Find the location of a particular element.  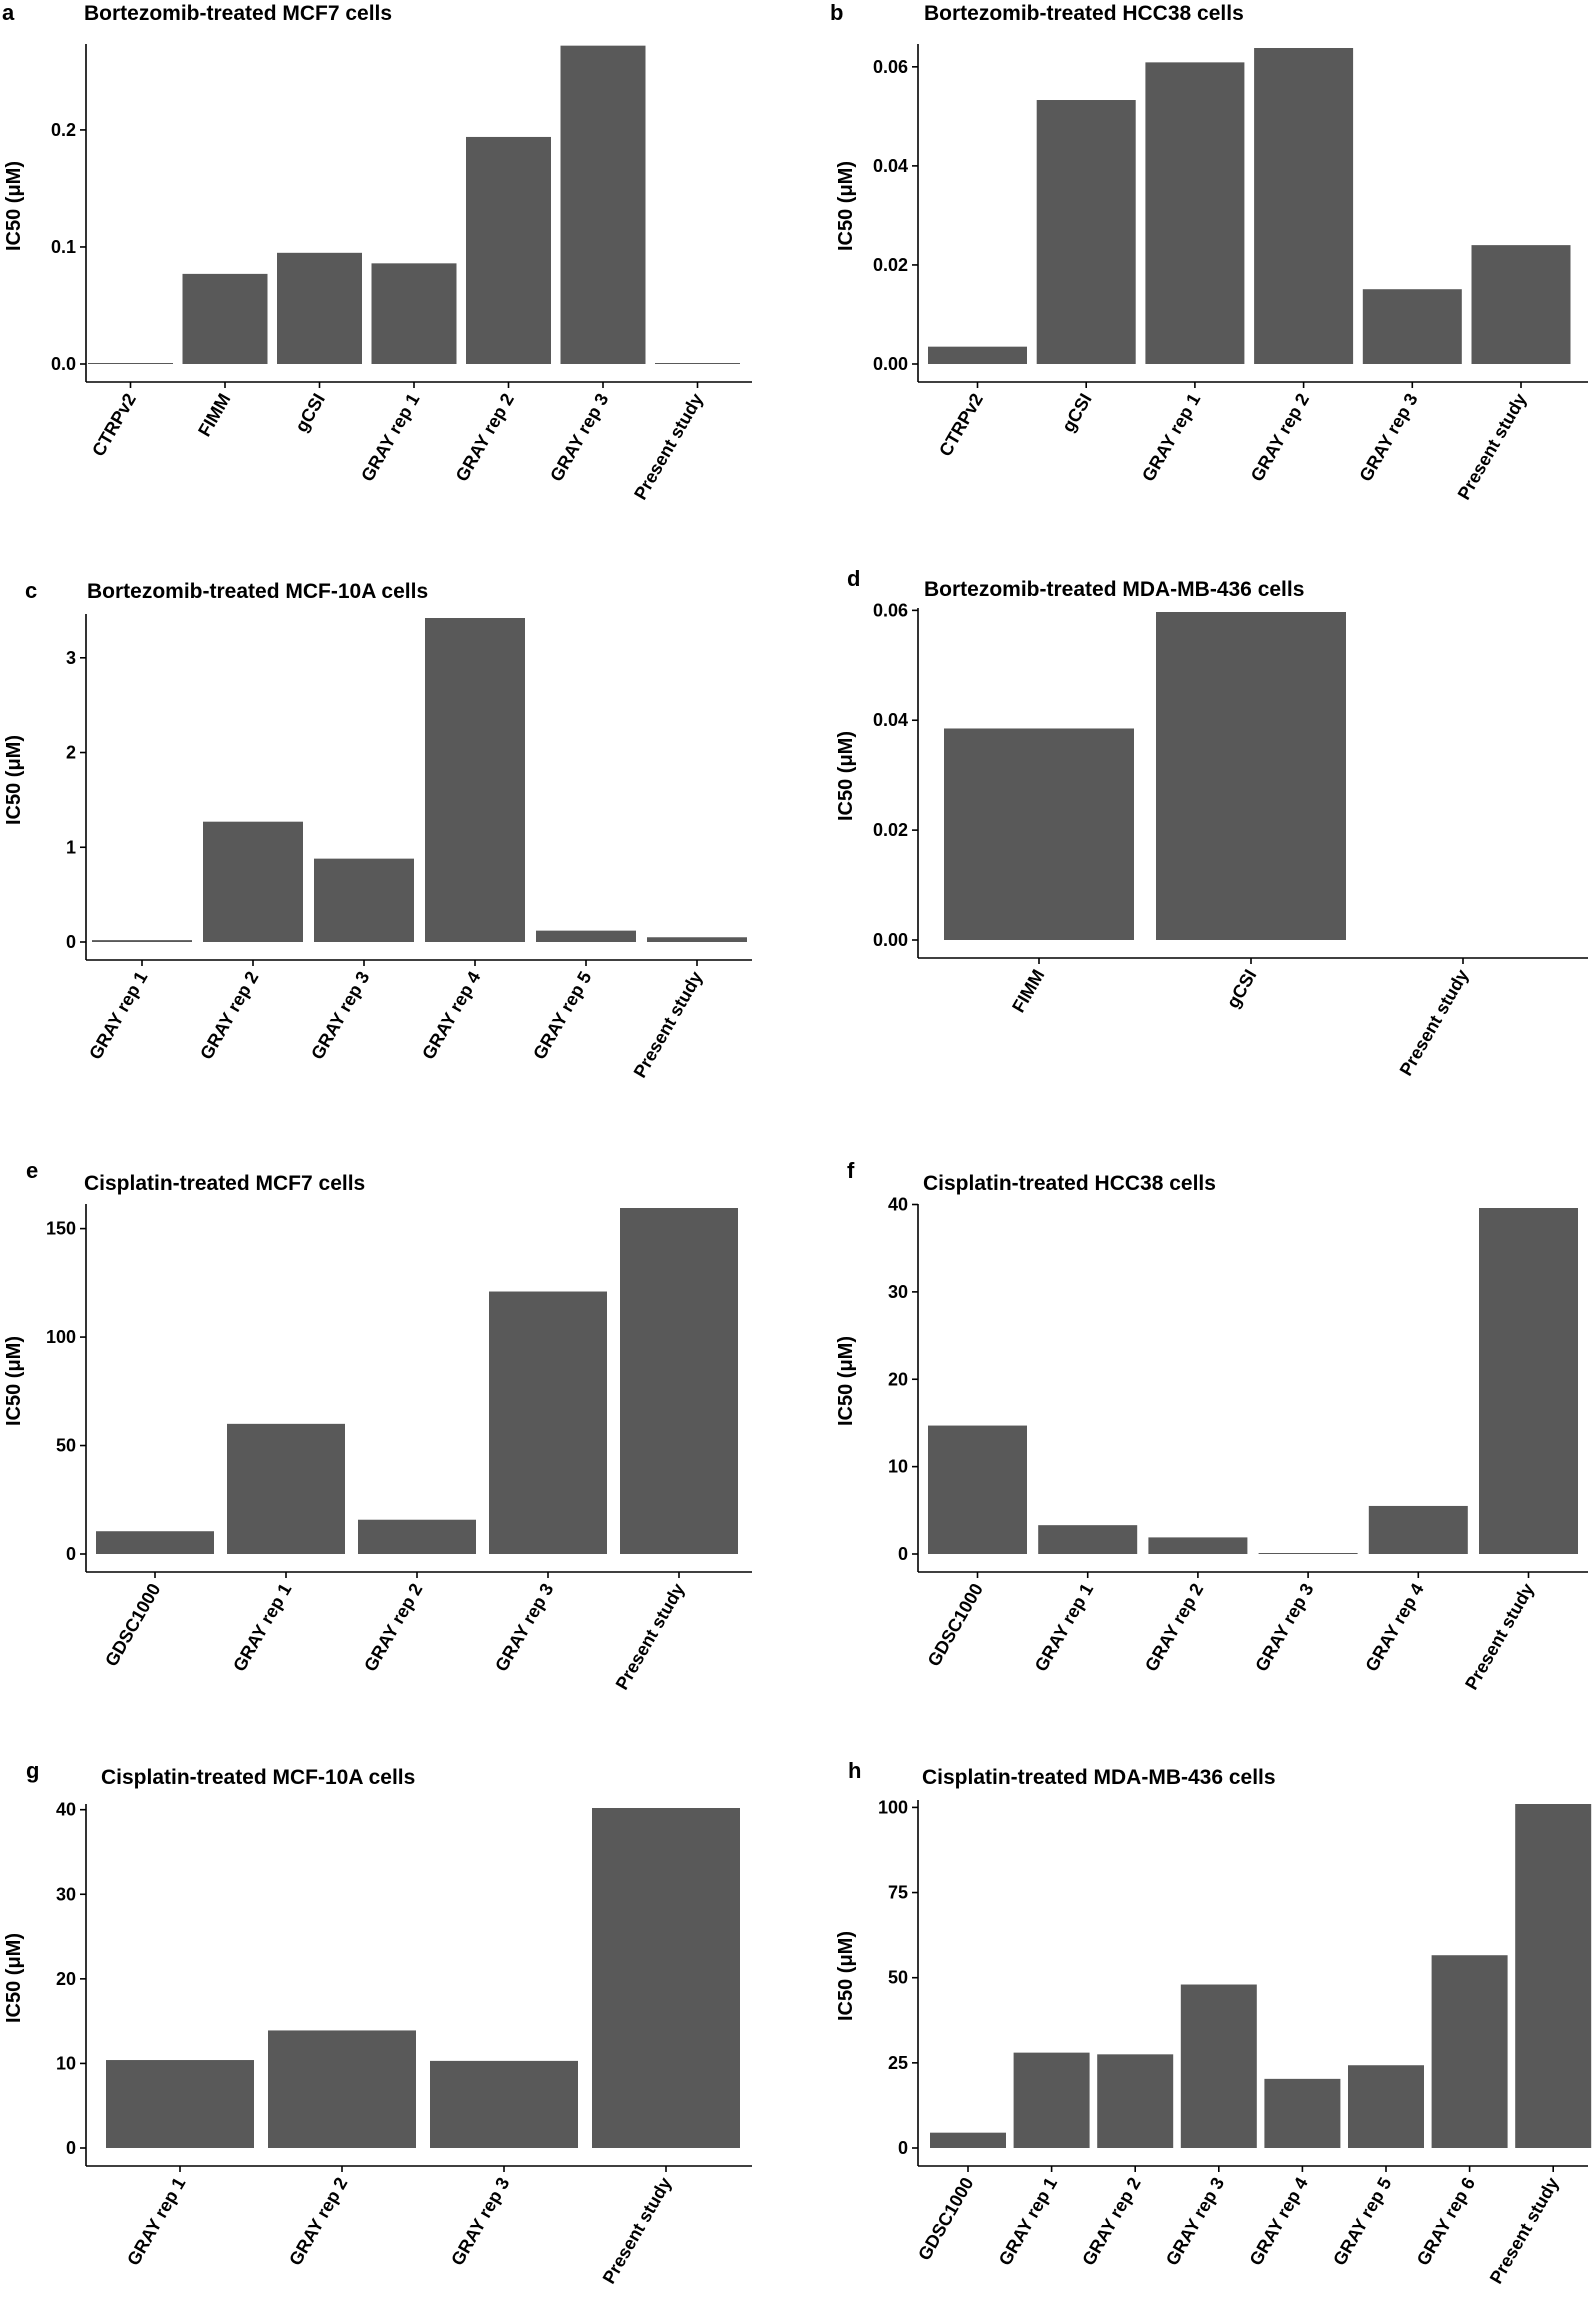

chart-title: Bortezomib-treated HCC38 cells is located at coordinates (1084, 13).